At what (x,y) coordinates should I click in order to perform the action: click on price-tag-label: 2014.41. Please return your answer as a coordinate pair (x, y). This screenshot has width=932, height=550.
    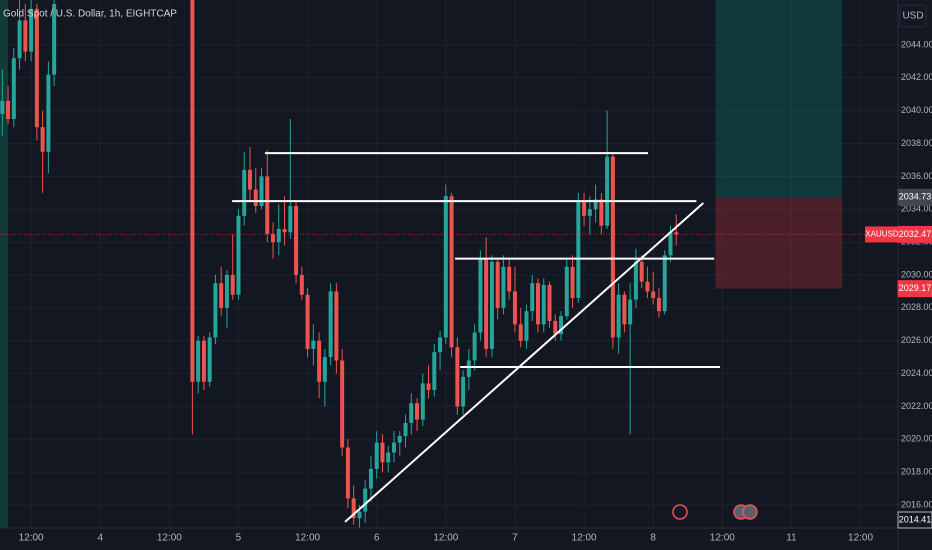
    Looking at the image, I should click on (915, 519).